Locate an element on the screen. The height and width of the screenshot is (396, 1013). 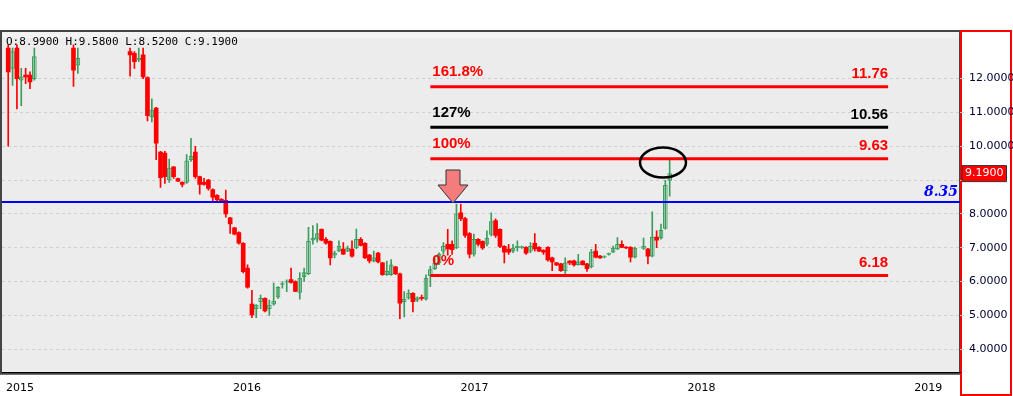
x-tick-label: 2019 is located at coordinates (928, 388).